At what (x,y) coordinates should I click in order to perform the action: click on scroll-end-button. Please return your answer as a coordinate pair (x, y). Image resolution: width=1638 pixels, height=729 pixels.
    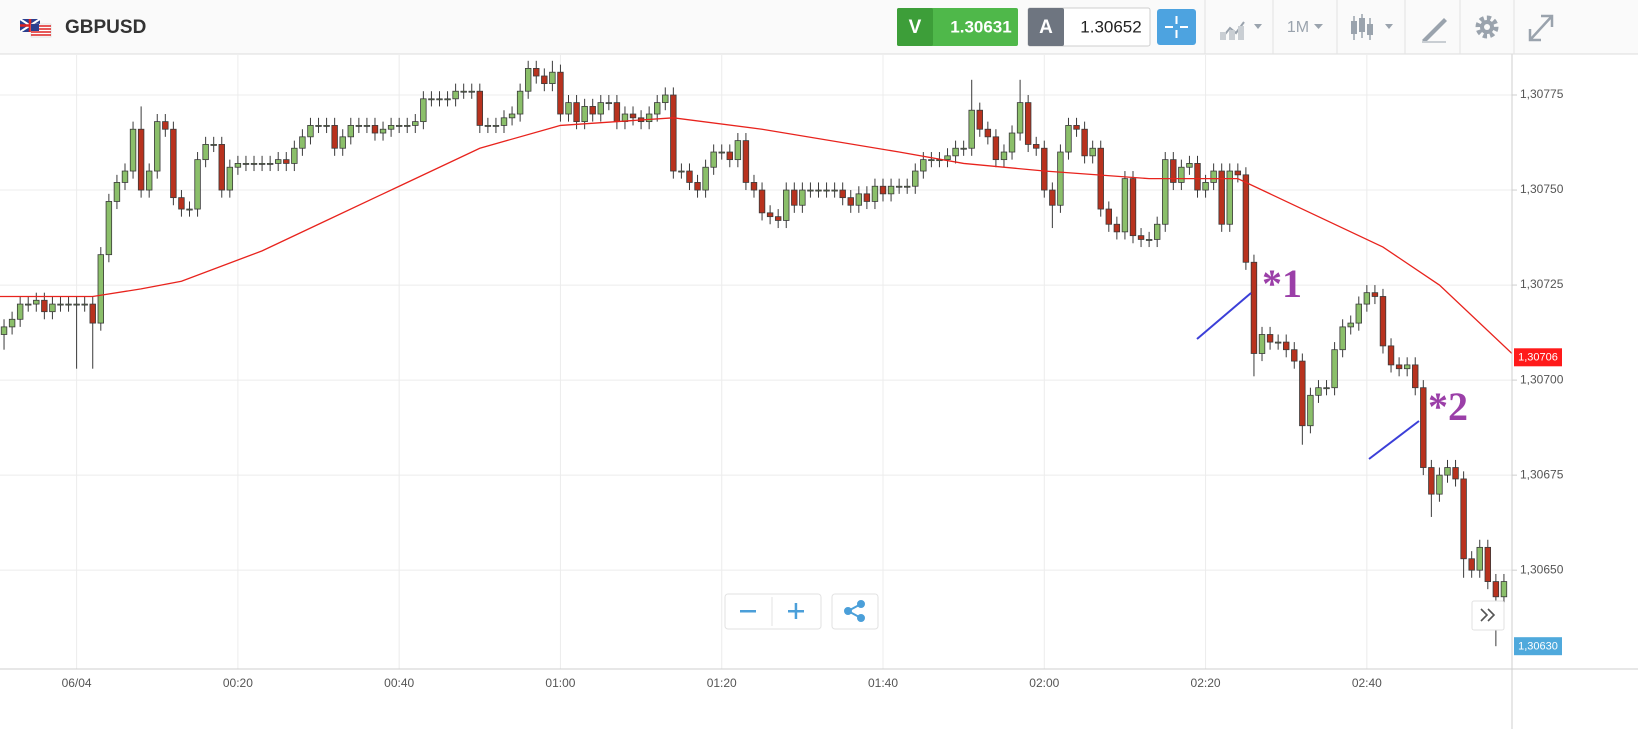
    Looking at the image, I should click on (1488, 615).